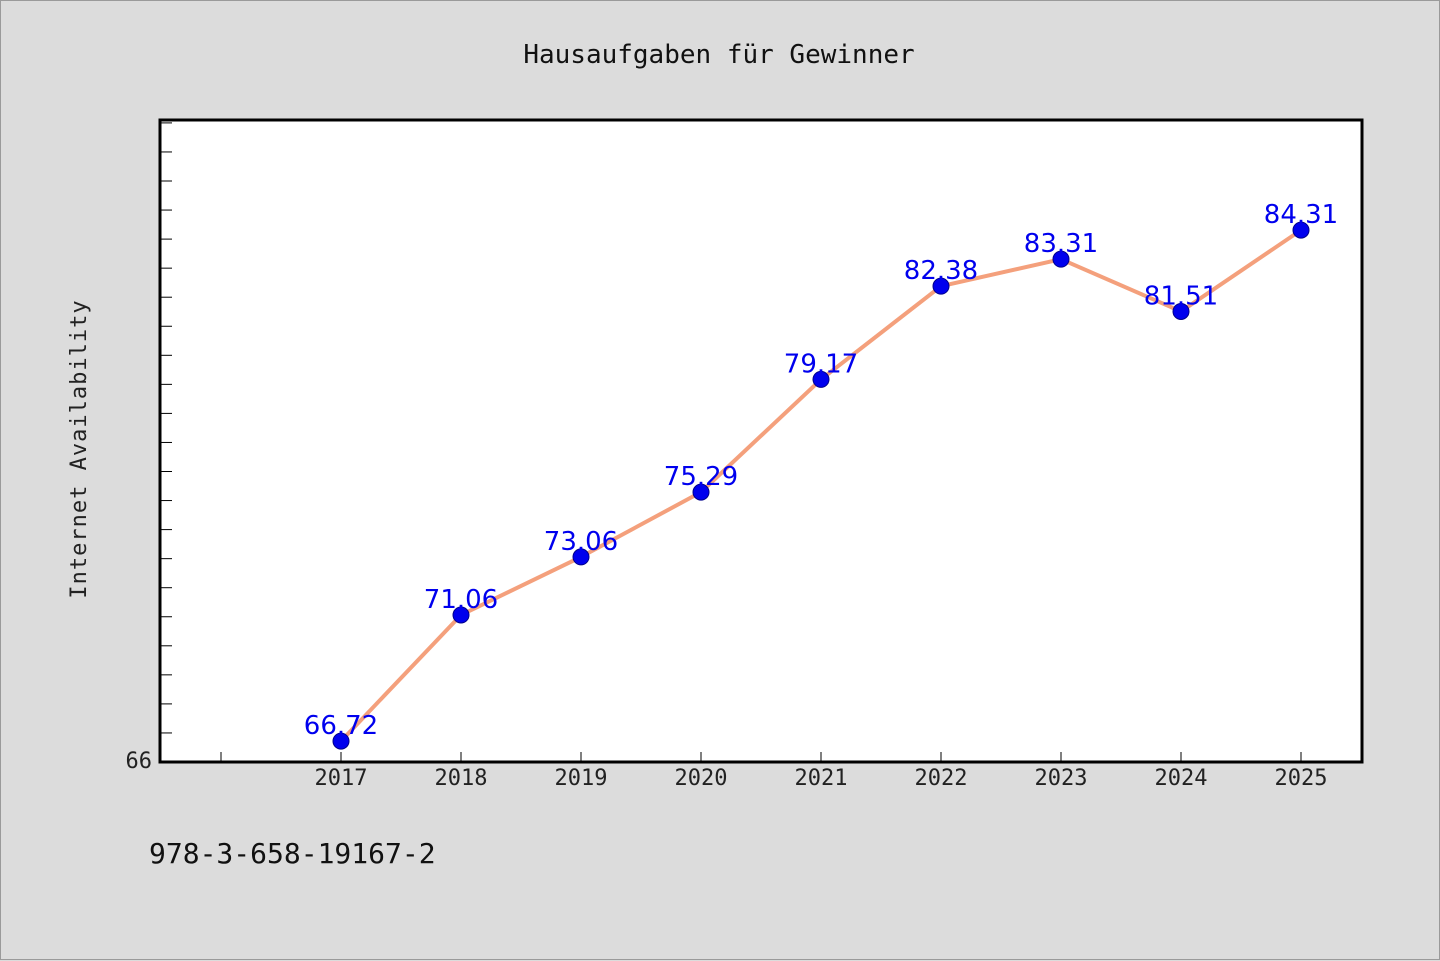  Describe the element at coordinates (941, 778) in the screenshot. I see `x-tick-label: 2022` at that location.